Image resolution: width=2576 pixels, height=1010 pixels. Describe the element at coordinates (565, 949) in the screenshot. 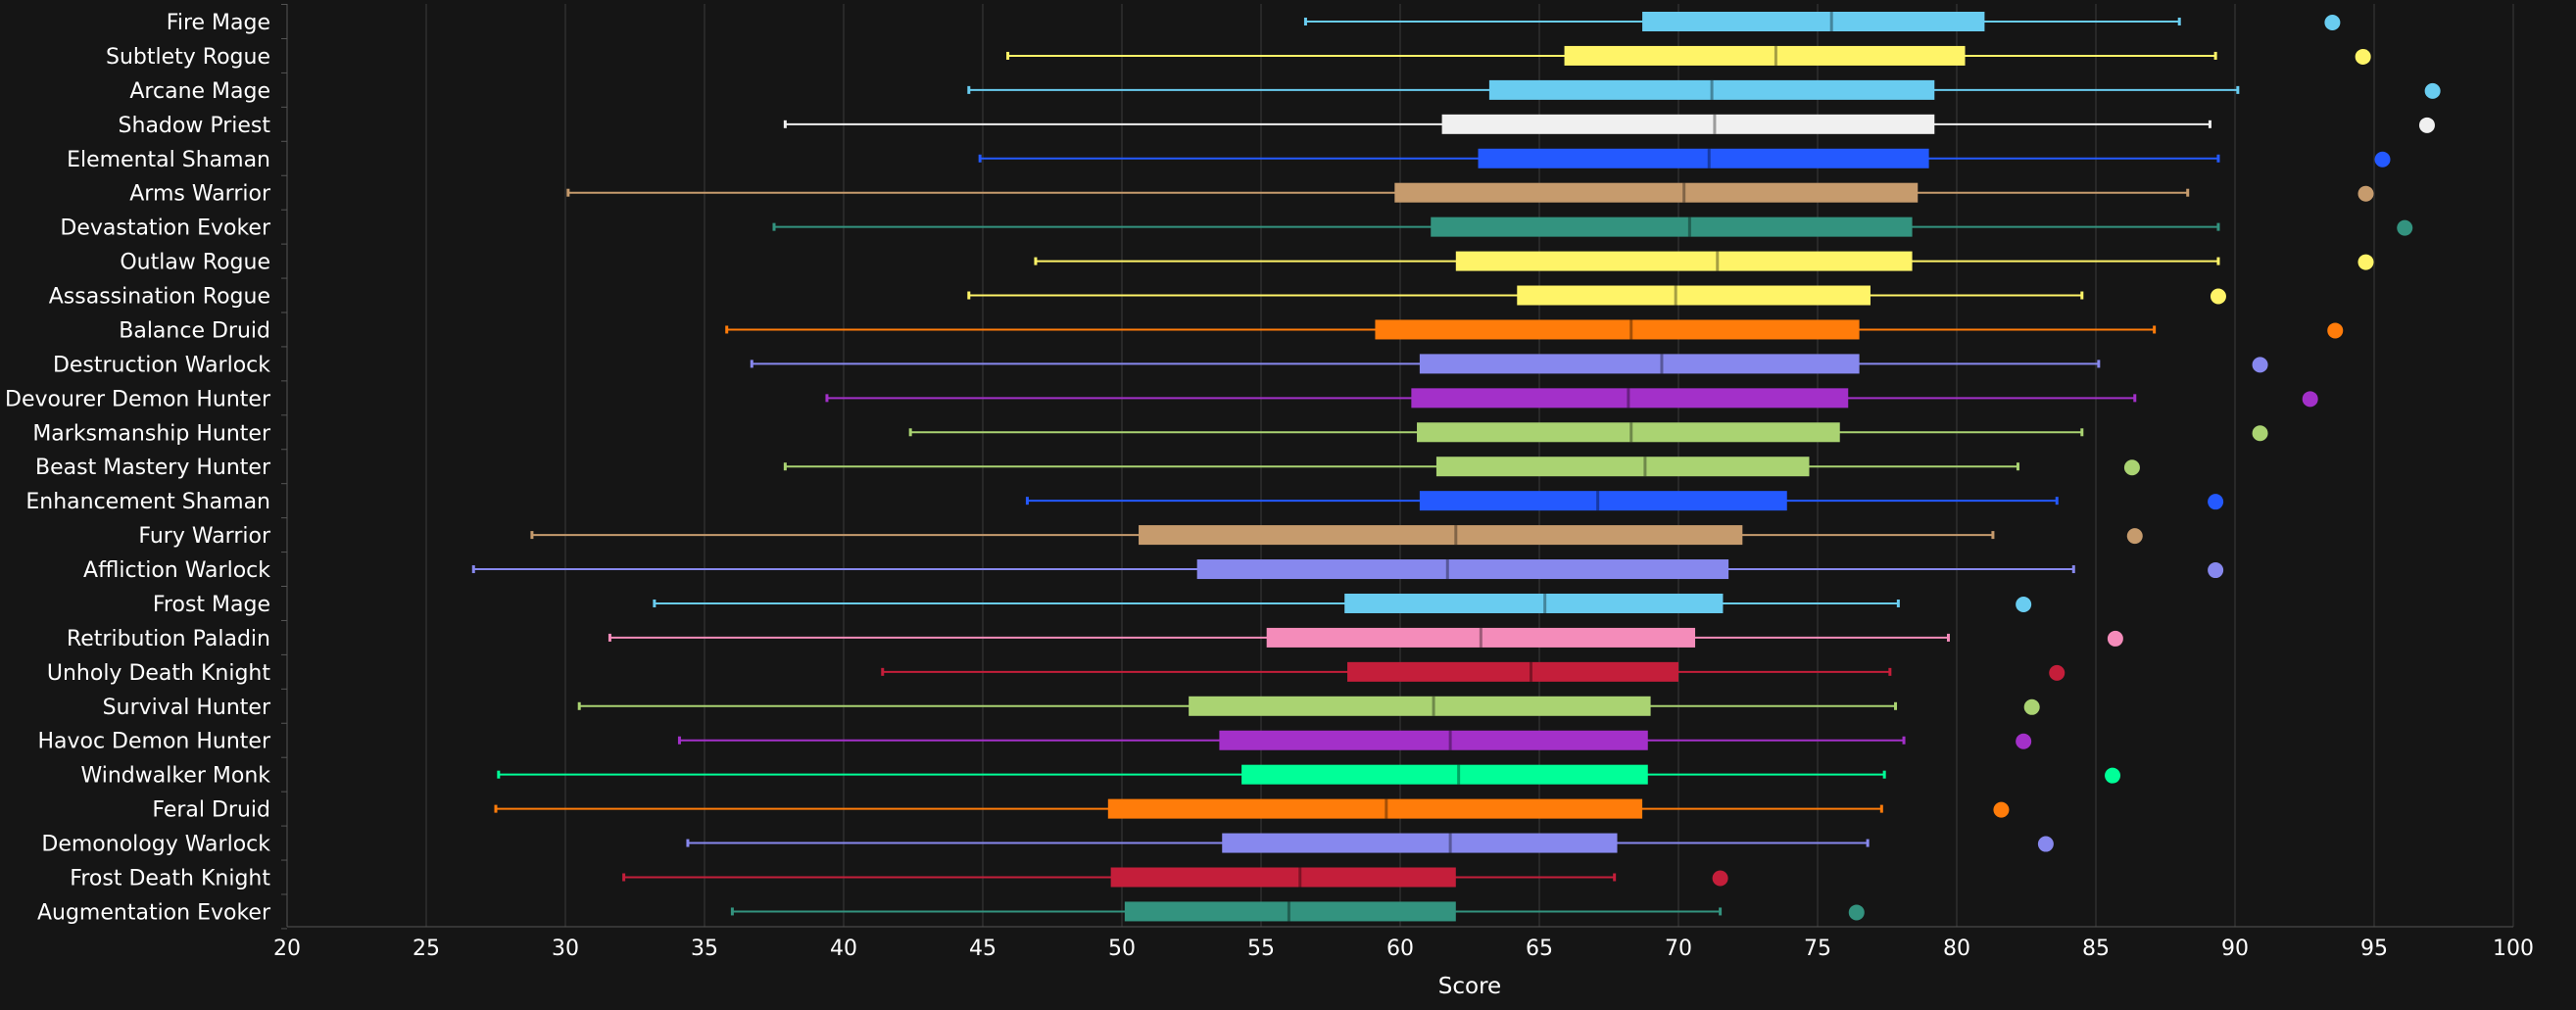

I see `x-tick-label: 30` at that location.